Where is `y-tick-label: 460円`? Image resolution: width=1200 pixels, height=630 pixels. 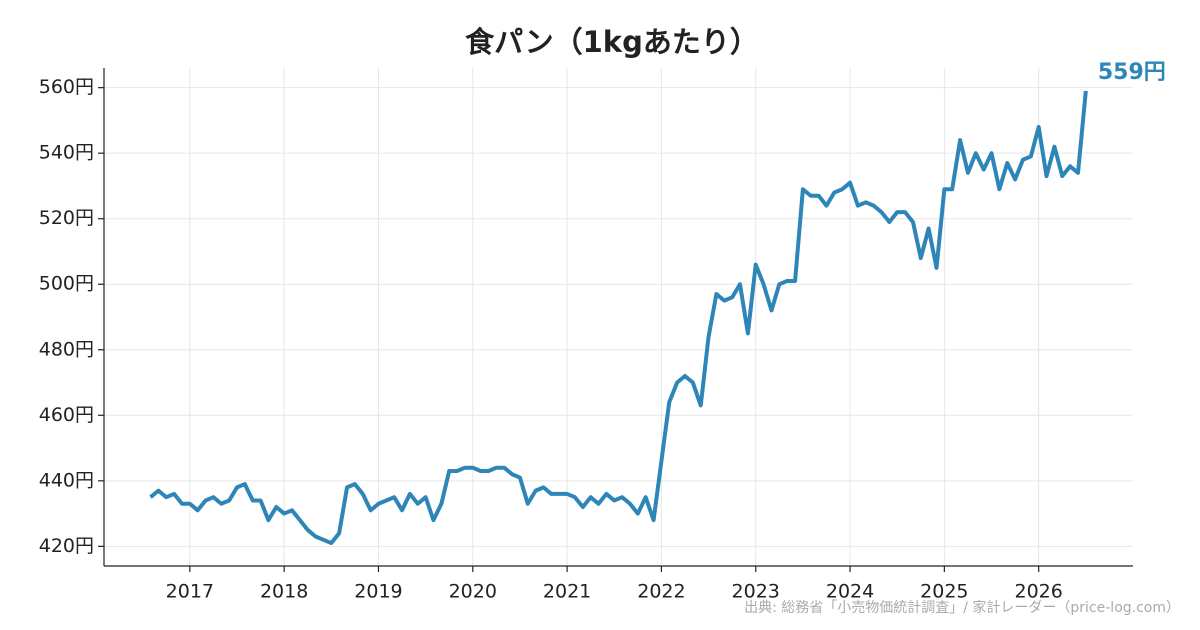
y-tick-label: 460円 is located at coordinates (66, 415).